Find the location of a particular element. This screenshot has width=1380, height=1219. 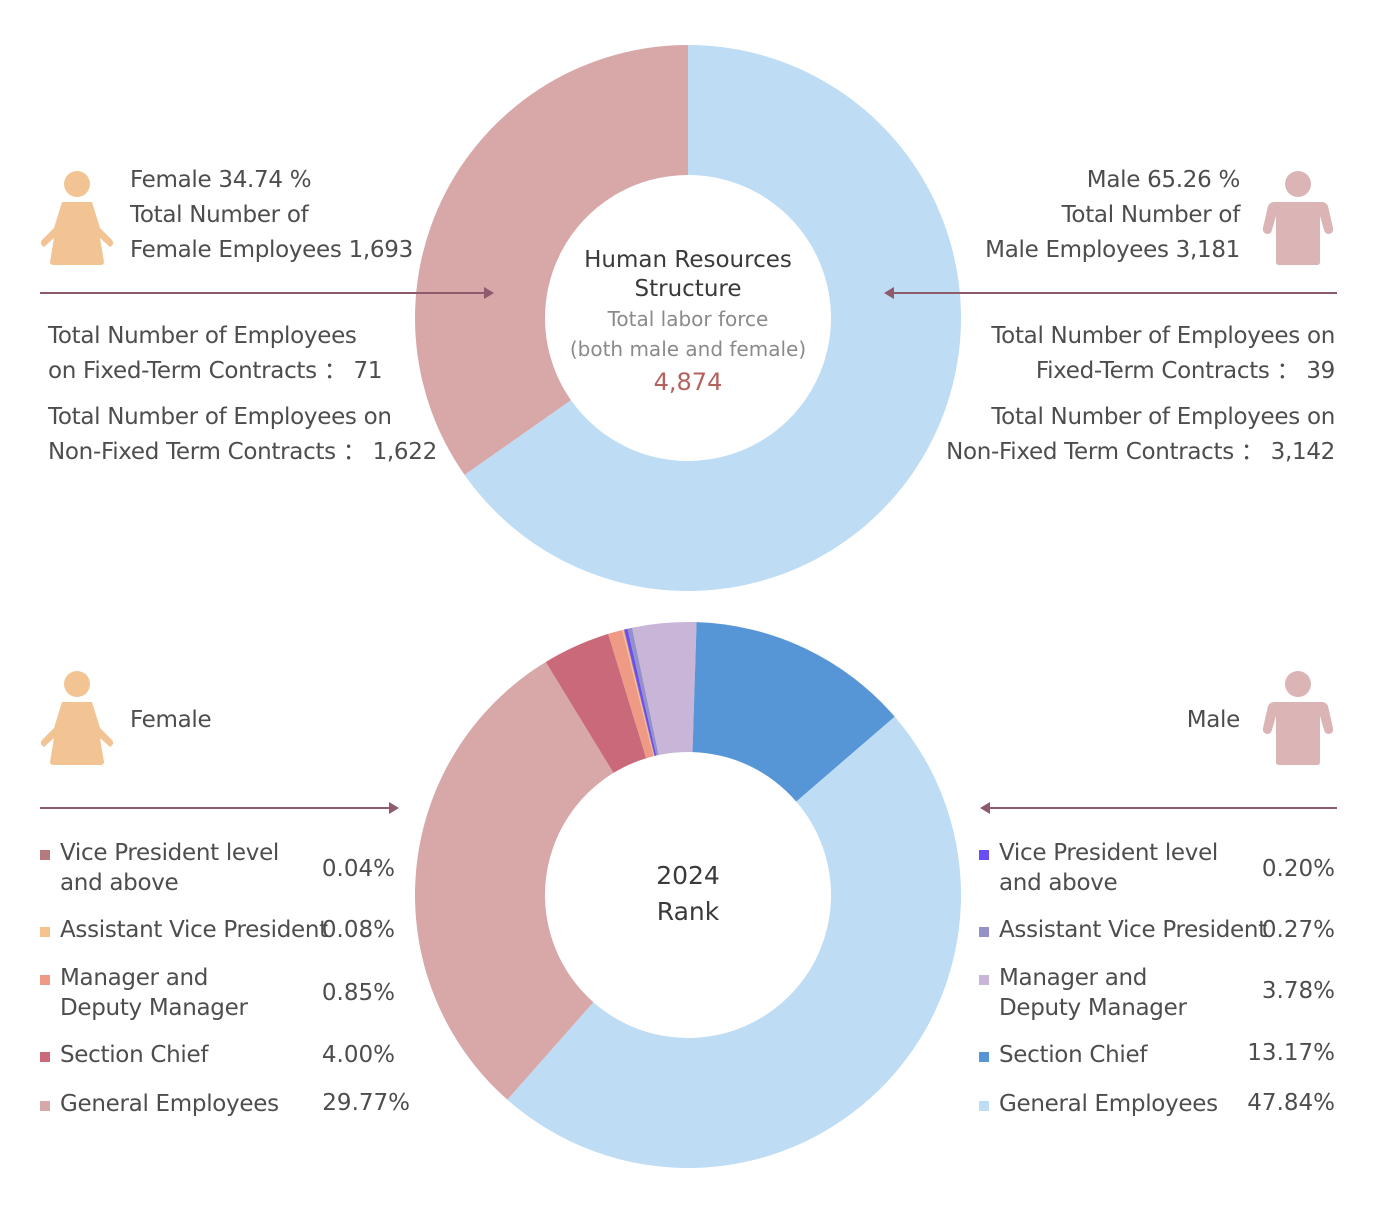

chart-subtitle-line1: Total labor force is located at coordinates (688, 319).